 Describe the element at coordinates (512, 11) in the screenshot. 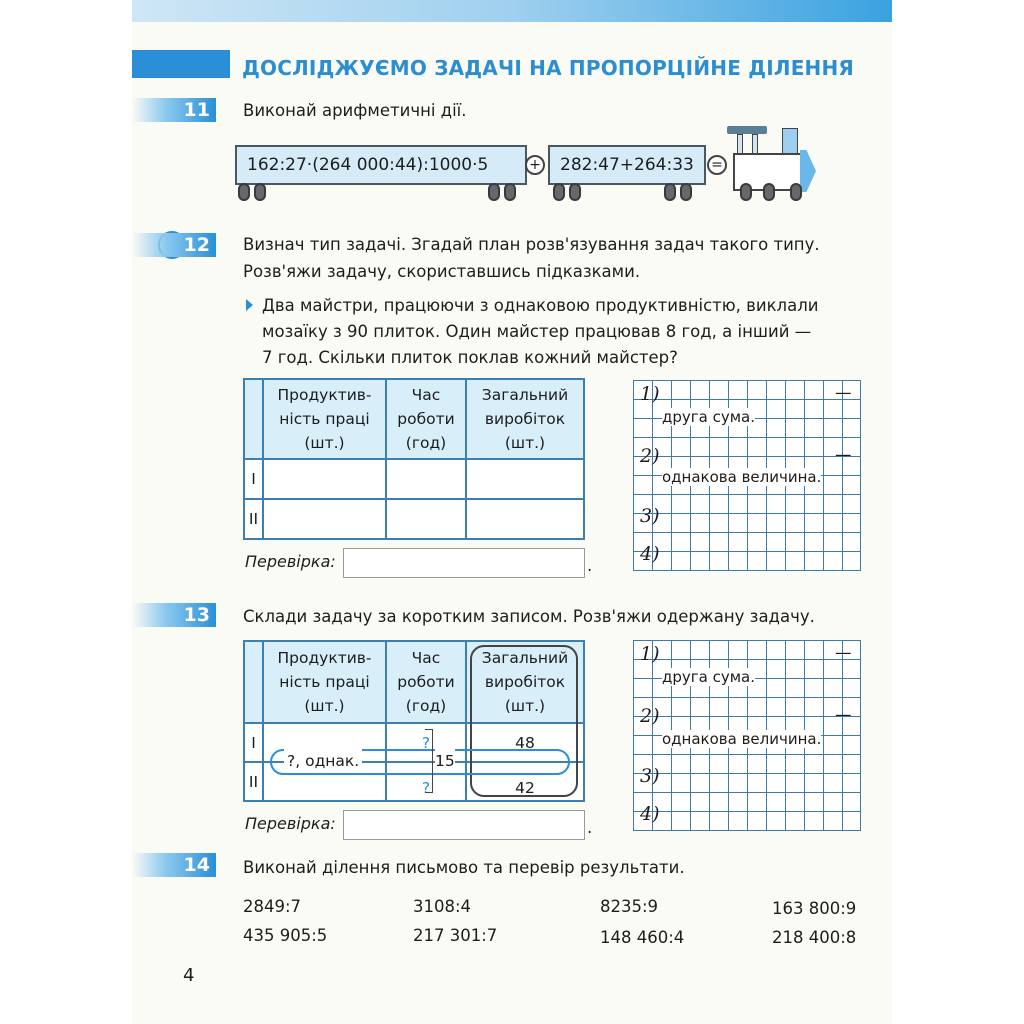

I see `top-band` at that location.